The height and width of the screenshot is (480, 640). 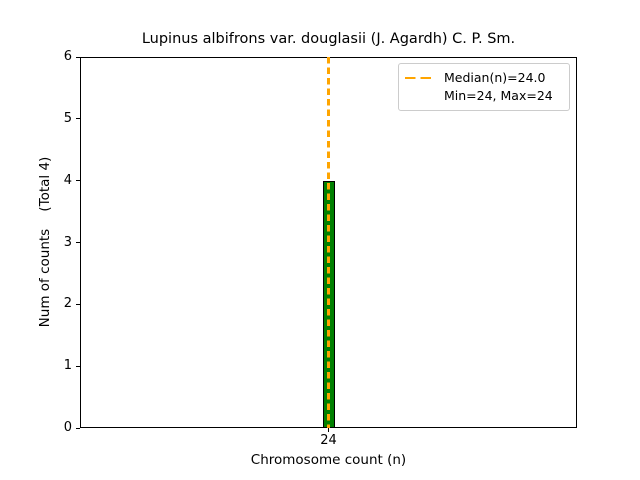 I want to click on x-tick-label: 24, so click(x=328, y=440).